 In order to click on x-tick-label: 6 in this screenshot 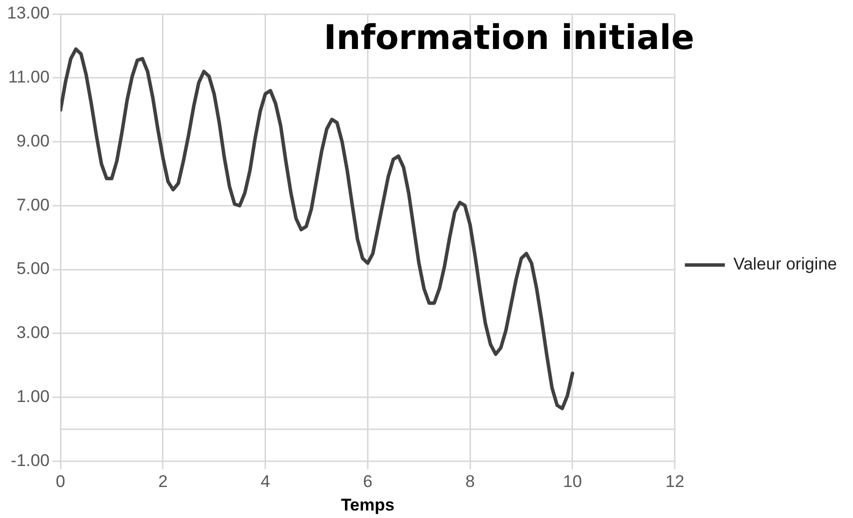, I will do `click(367, 482)`.